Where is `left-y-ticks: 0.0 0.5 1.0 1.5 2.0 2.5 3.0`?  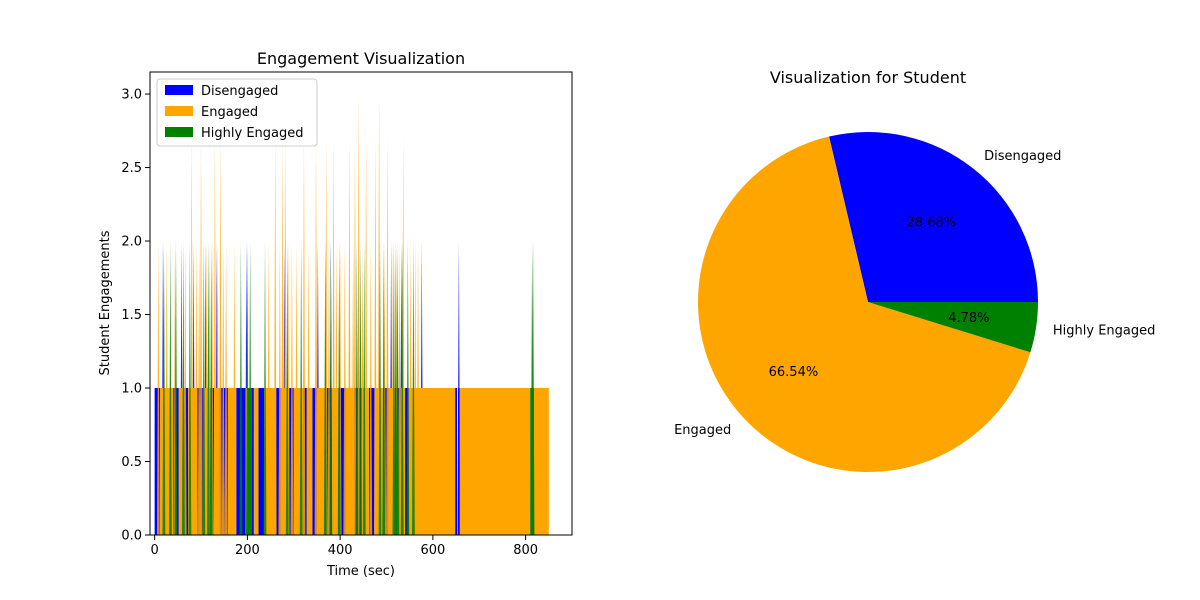 left-y-ticks: 0.0 0.5 1.0 1.5 2.0 2.5 3.0 is located at coordinates (135, 316).